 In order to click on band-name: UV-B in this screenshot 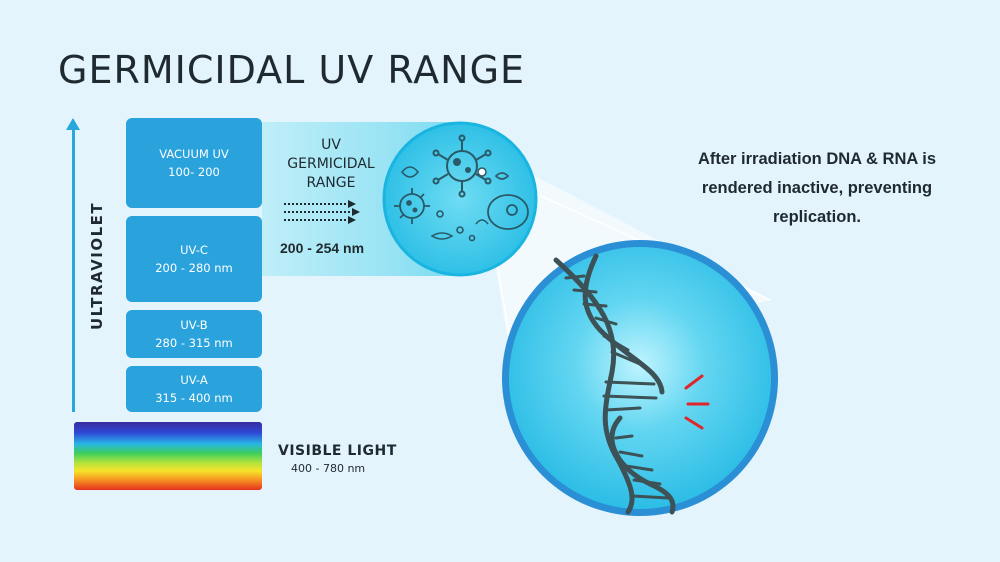, I will do `click(194, 325)`.